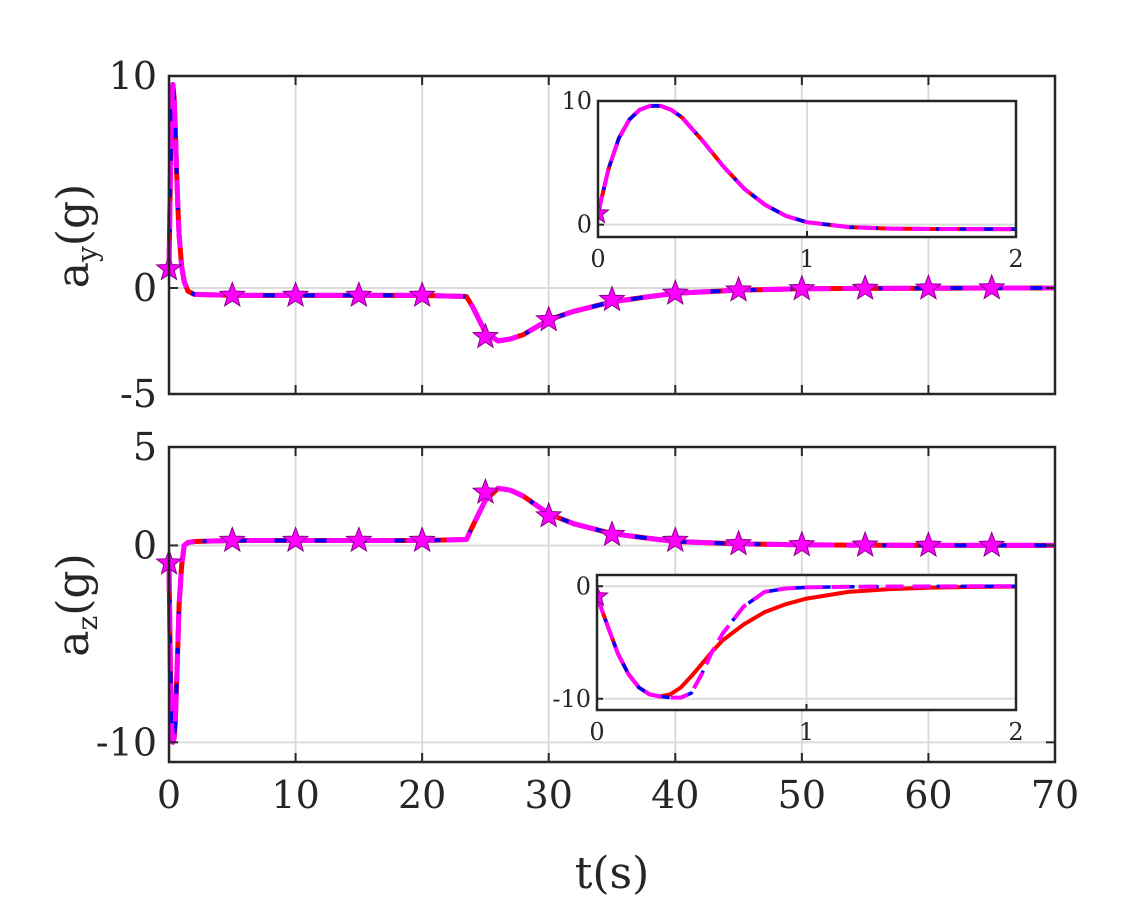  What do you see at coordinates (145, 545) in the screenshot?
I see `bottom-ytick-label: 0` at bounding box center [145, 545].